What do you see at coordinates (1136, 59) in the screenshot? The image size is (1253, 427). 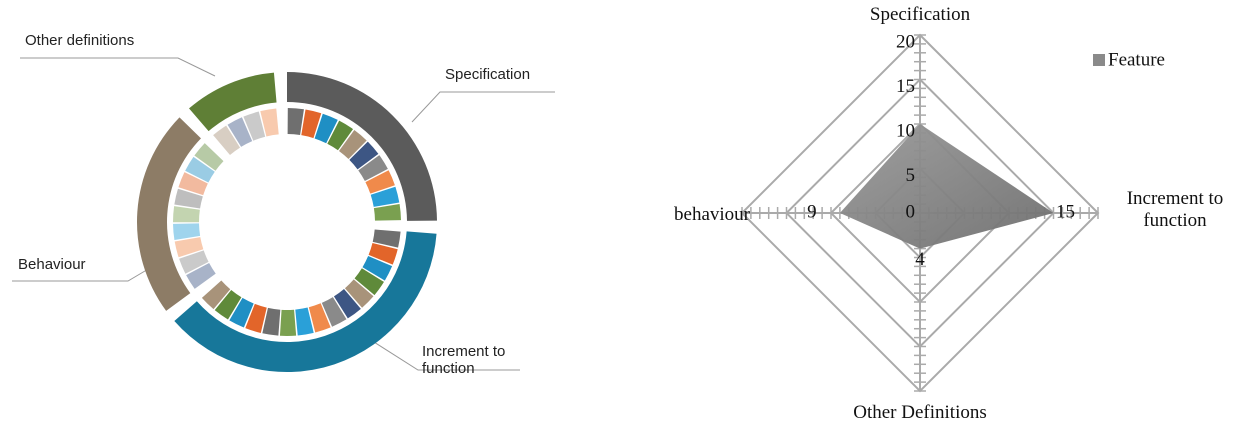 I see `legend-label: Feature` at bounding box center [1136, 59].